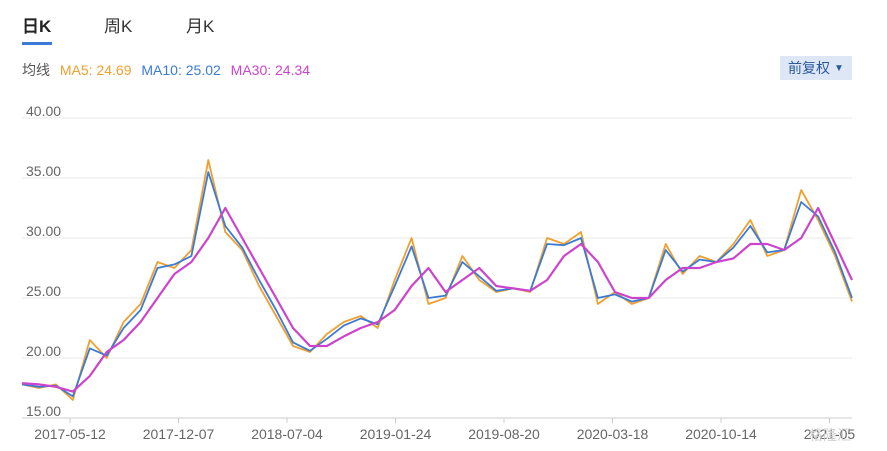  I want to click on kline-tabs: 日K 周K 月K, so click(443, 25).